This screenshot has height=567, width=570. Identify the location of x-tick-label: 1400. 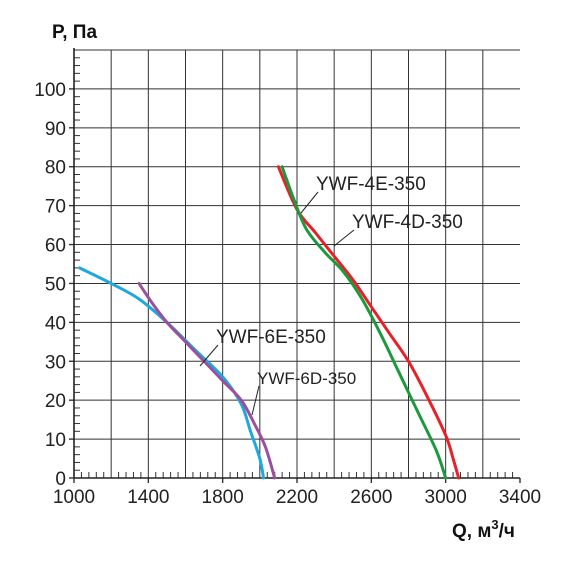
(148, 497).